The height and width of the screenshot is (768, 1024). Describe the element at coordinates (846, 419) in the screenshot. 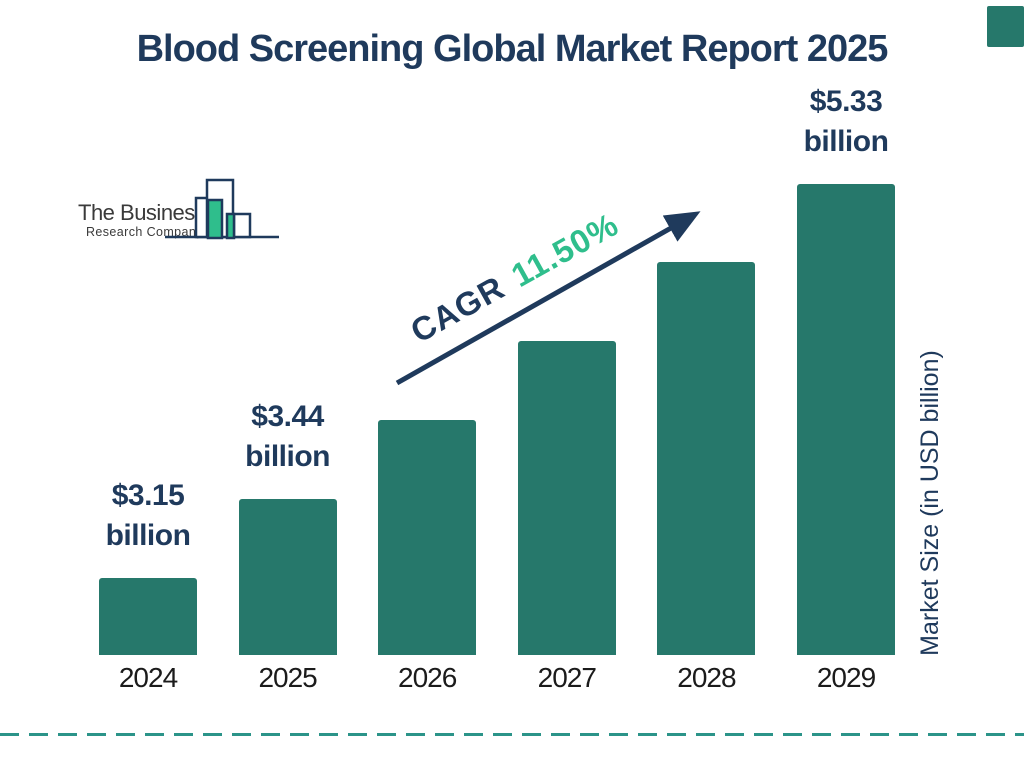

I see `bar-2029` at that location.